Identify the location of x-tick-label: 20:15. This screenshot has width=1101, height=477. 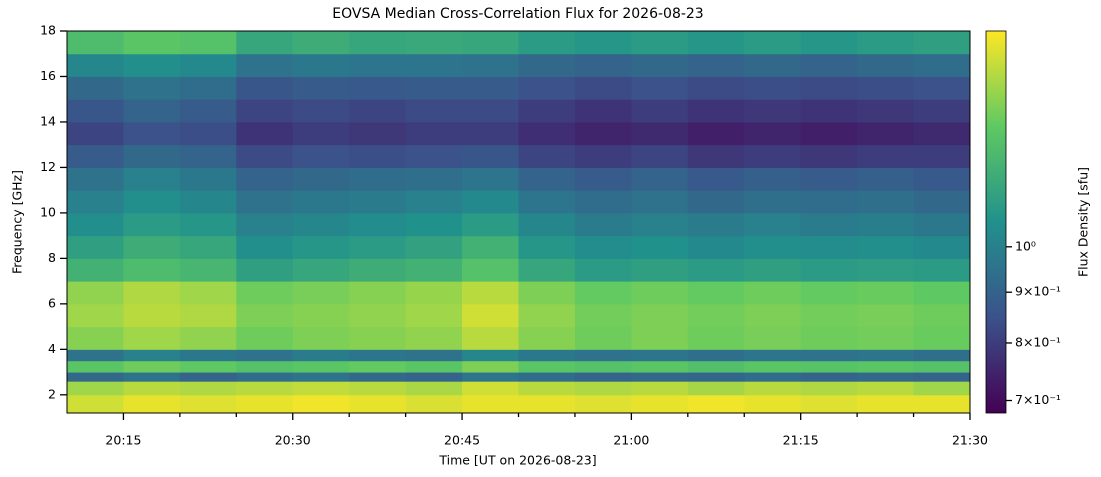
(123, 440).